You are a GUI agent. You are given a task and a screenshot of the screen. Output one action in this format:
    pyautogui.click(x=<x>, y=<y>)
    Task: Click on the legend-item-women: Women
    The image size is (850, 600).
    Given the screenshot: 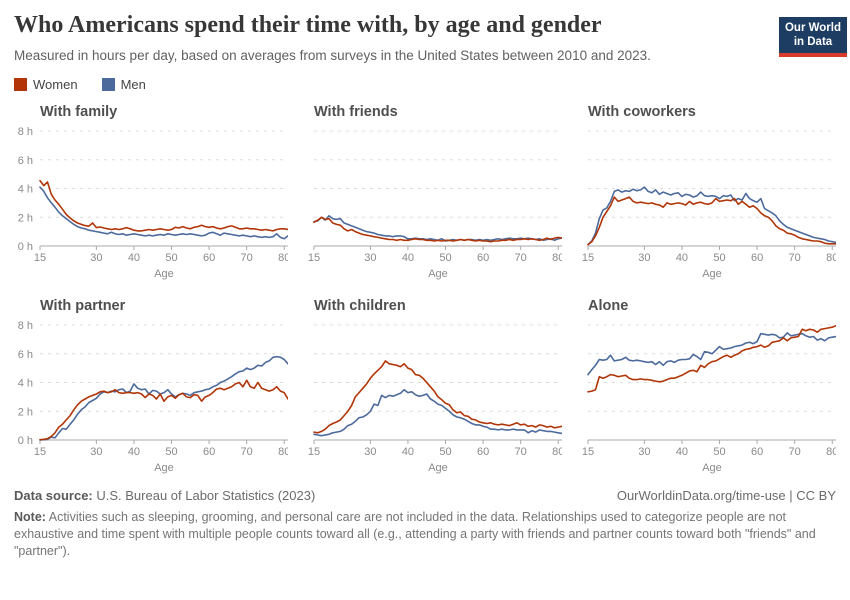 What is the action you would take?
    pyautogui.click(x=46, y=84)
    